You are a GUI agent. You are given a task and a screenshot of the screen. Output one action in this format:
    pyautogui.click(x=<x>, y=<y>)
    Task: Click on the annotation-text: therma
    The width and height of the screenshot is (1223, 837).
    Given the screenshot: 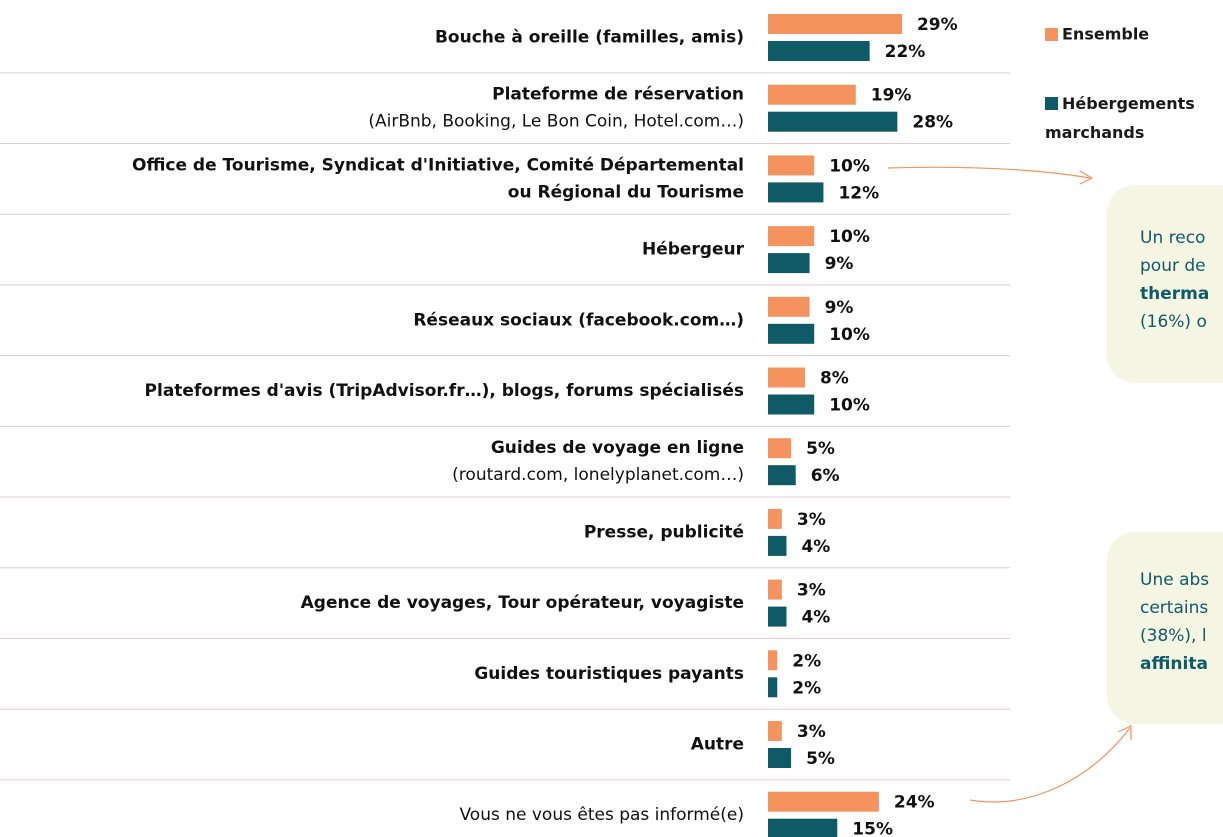 What is the action you would take?
    pyautogui.click(x=1174, y=294)
    